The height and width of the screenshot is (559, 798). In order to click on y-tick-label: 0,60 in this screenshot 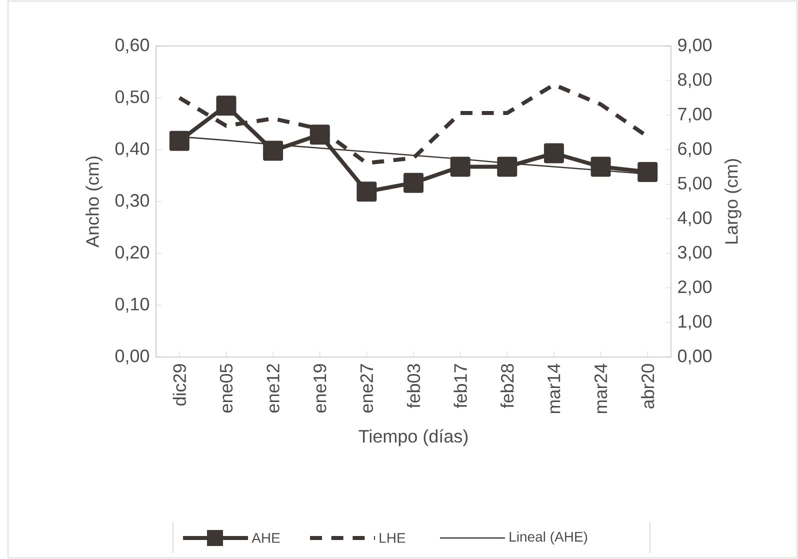, I will do `click(132, 46)`.